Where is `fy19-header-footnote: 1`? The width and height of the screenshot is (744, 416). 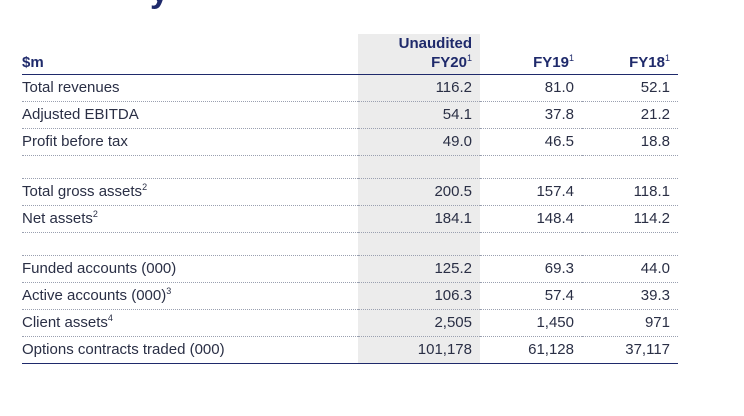
fy19-header-footnote: 1 is located at coordinates (571, 58).